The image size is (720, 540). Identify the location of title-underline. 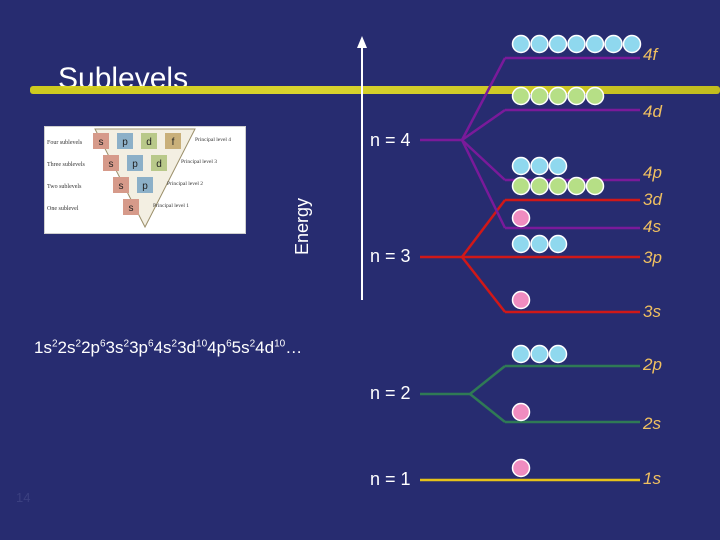
(375, 90).